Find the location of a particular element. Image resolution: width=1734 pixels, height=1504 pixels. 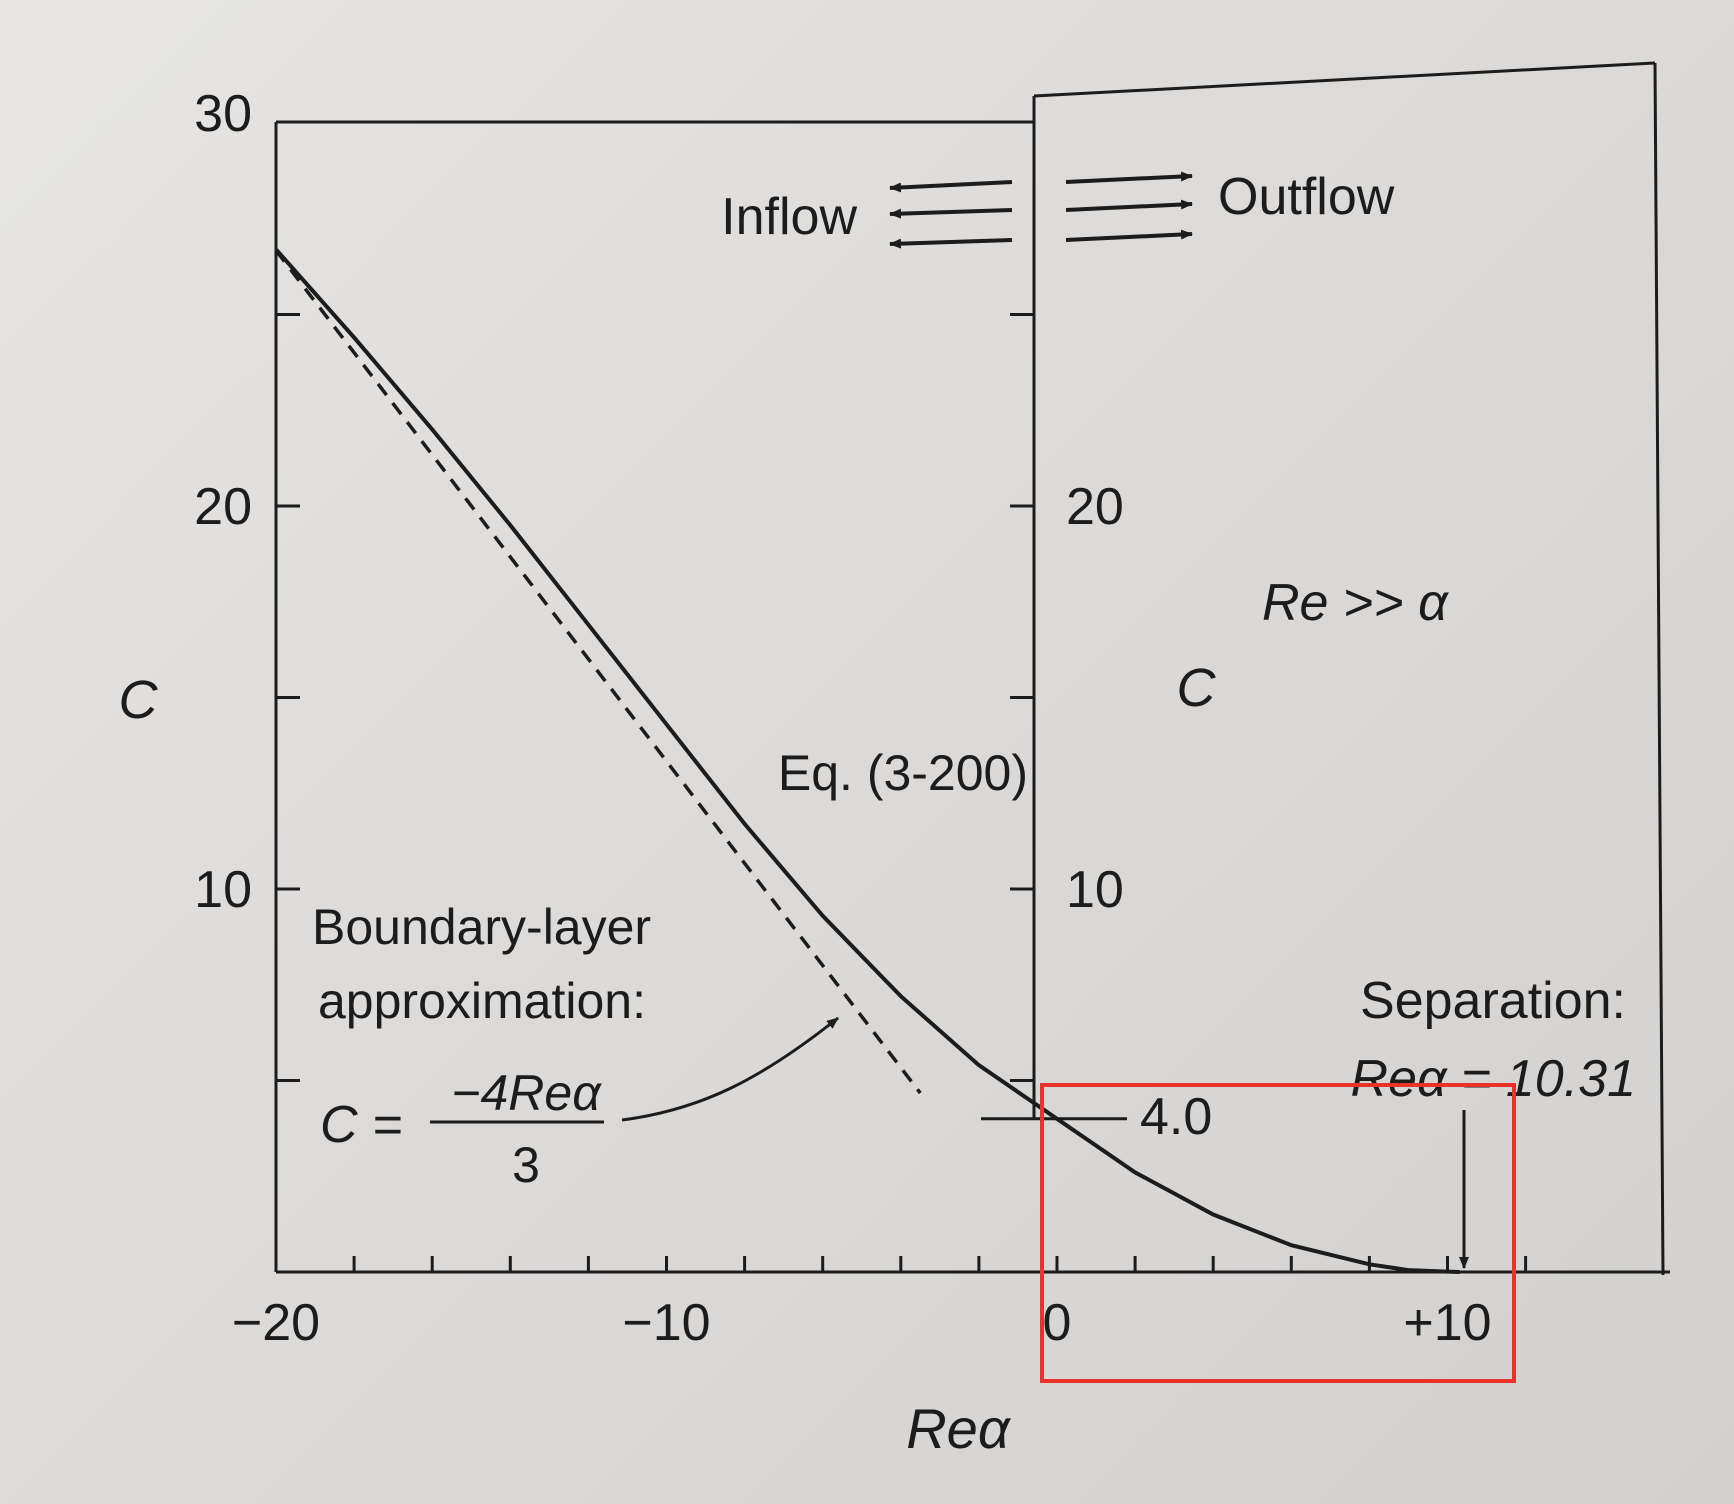

y-tick-label-inset: 10 is located at coordinates (1095, 890).